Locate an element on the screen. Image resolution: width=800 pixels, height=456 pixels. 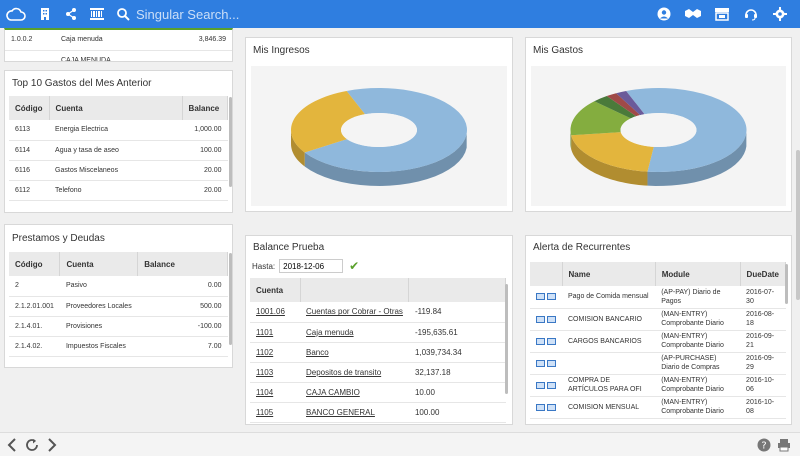
col-header-name is located at coordinates (355, 290).